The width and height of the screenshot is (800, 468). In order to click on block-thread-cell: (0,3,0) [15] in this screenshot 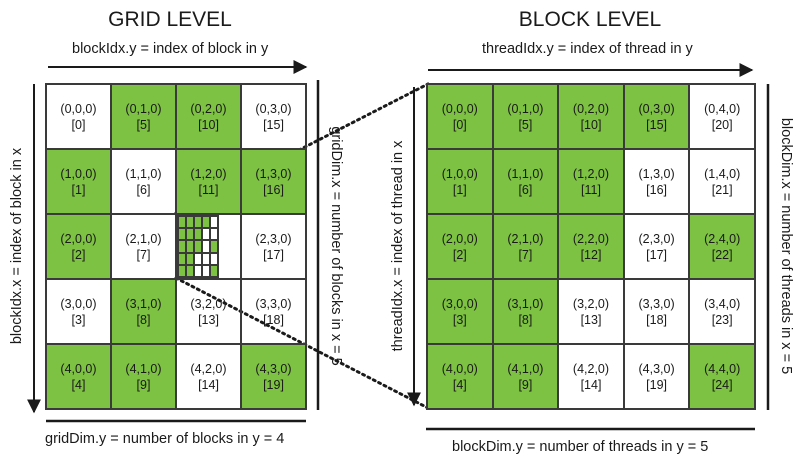, I will do `click(656, 116)`.